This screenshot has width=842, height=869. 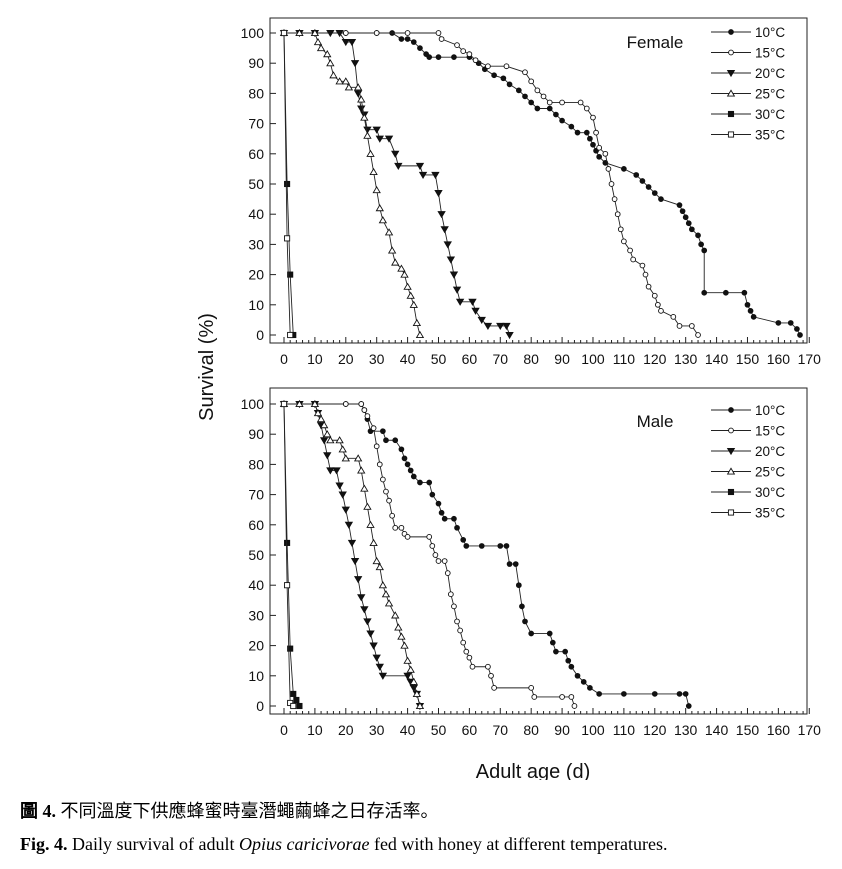 What do you see at coordinates (770, 53) in the screenshot?
I see `legend-label: 15°C` at bounding box center [770, 53].